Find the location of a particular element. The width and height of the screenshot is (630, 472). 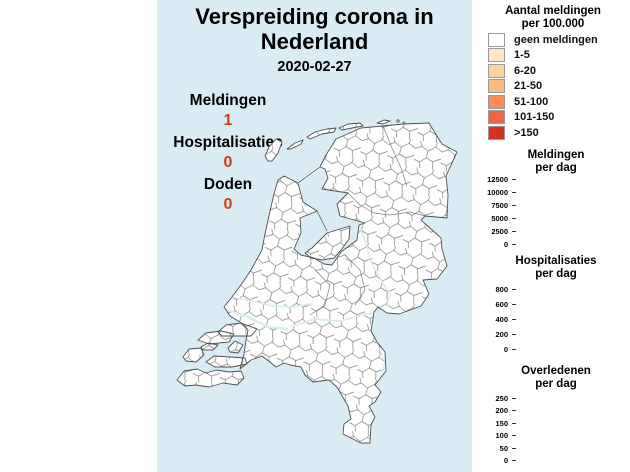

axis-tick: 400 is located at coordinates (494, 319).